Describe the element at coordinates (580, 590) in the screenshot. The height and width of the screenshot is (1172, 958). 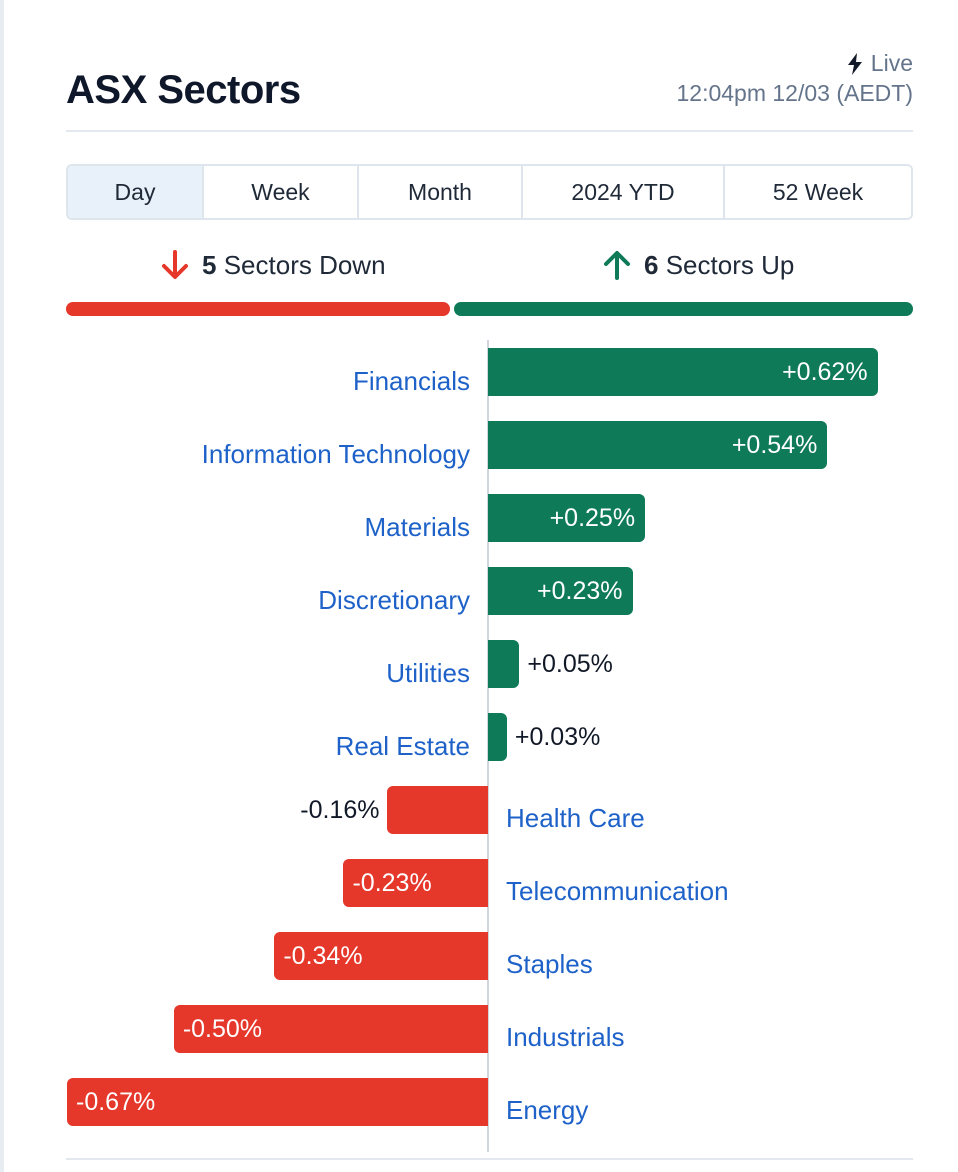
I see `value-label-discretionary: +0.23%` at that location.